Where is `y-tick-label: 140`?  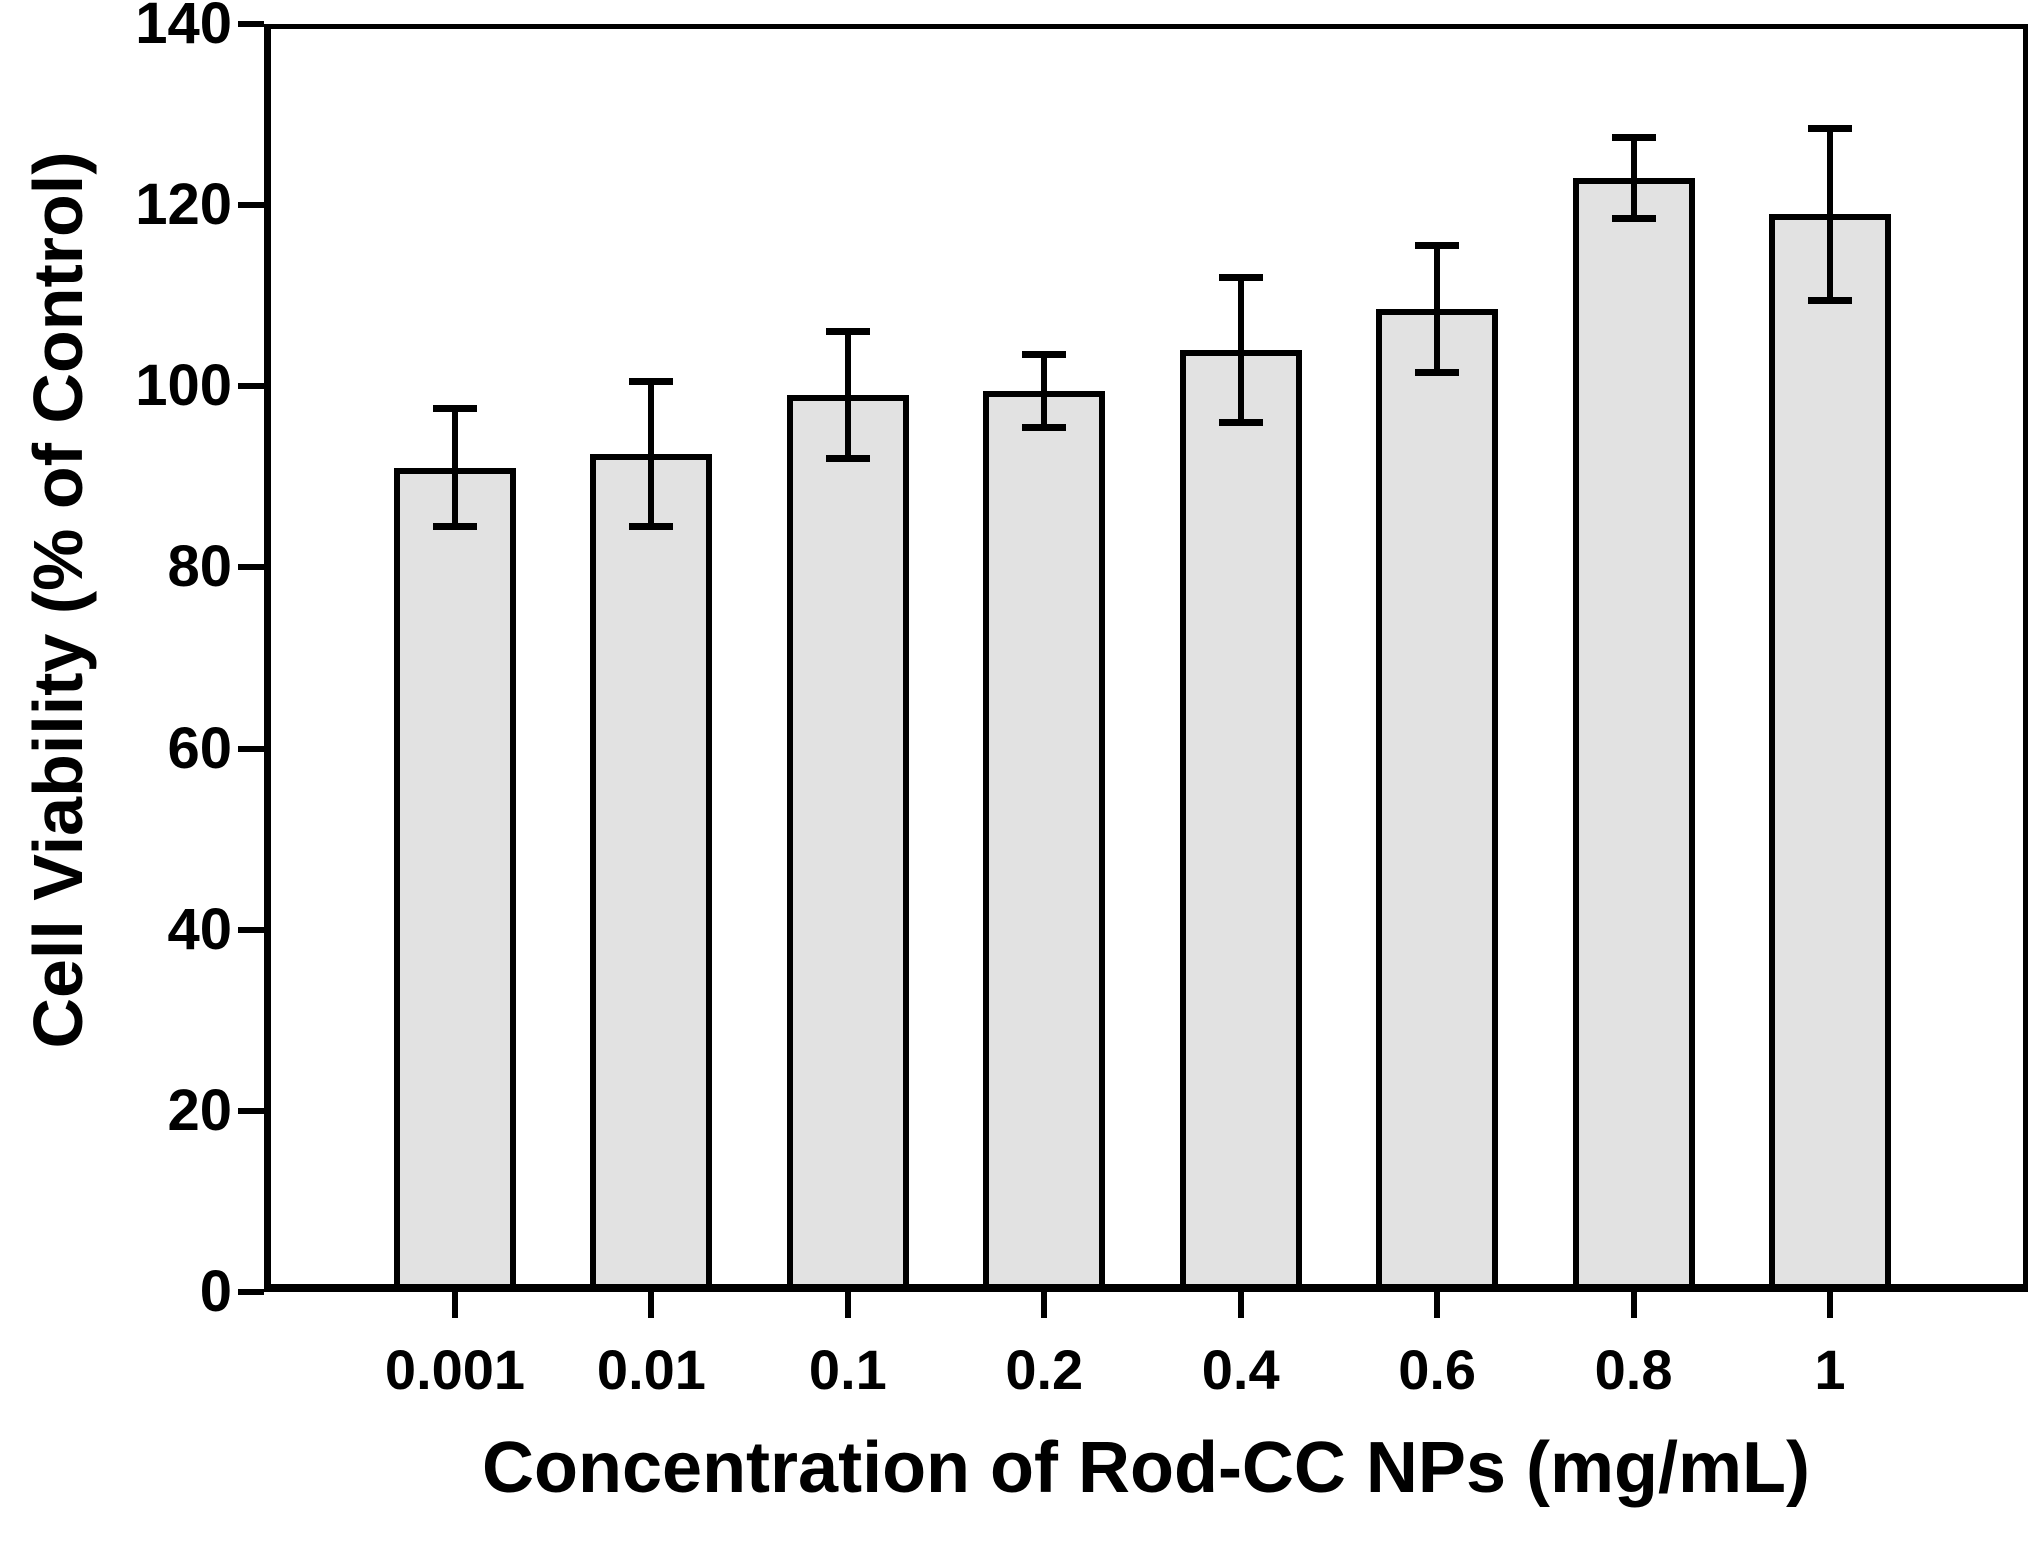 y-tick-label: 140 is located at coordinates (183, 28).